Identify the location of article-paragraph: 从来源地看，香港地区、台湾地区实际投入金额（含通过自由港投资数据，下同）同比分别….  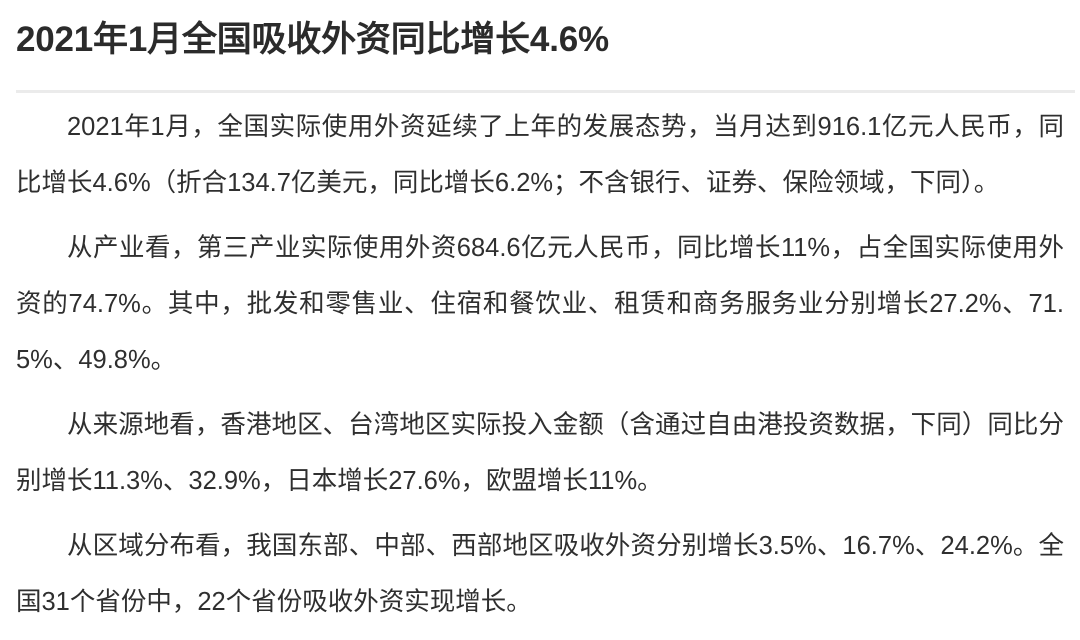
(540, 453).